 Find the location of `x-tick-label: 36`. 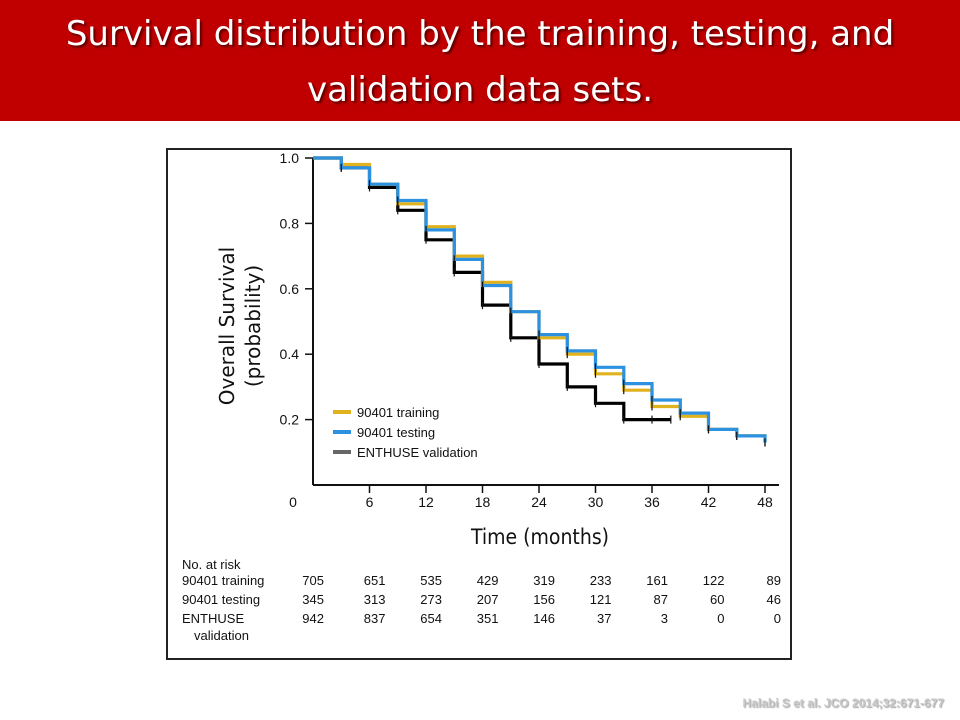

x-tick-label: 36 is located at coordinates (652, 502).